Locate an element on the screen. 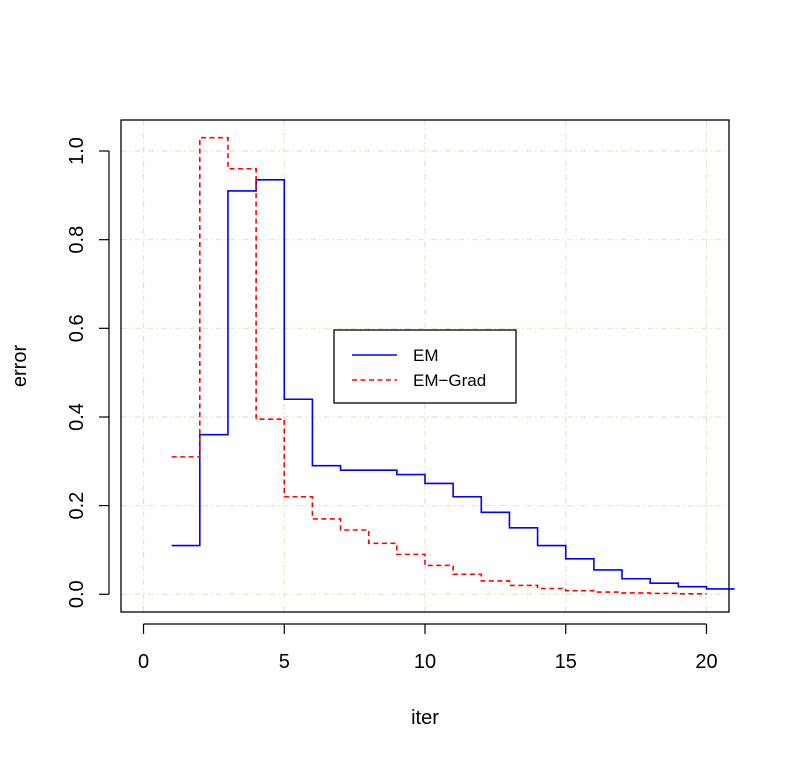  y-axis-title: error is located at coordinates (20, 366).